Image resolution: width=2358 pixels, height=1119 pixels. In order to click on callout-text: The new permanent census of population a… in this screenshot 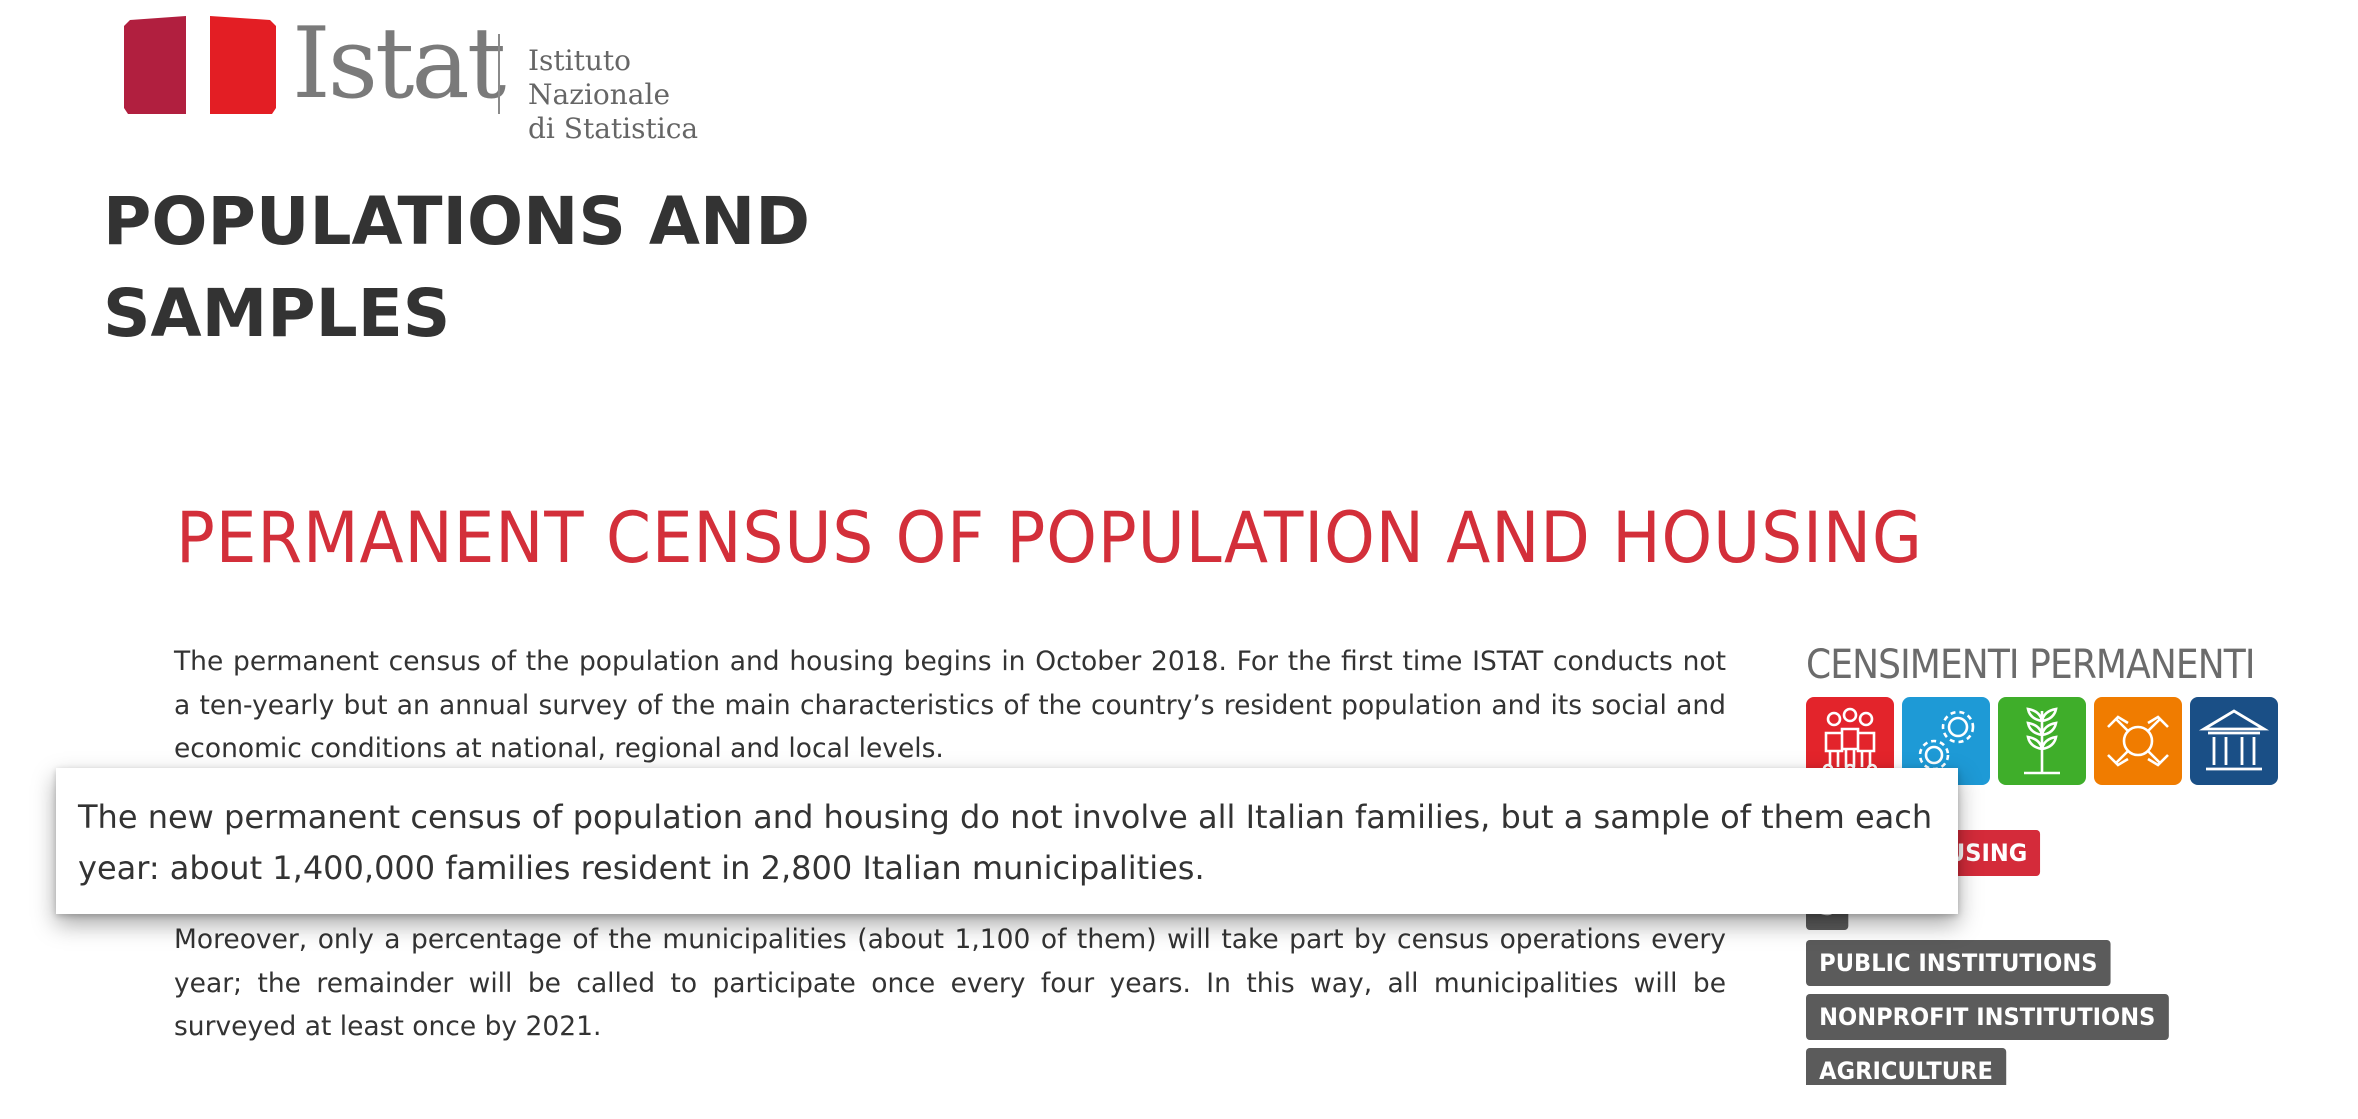, I will do `click(1005, 842)`.